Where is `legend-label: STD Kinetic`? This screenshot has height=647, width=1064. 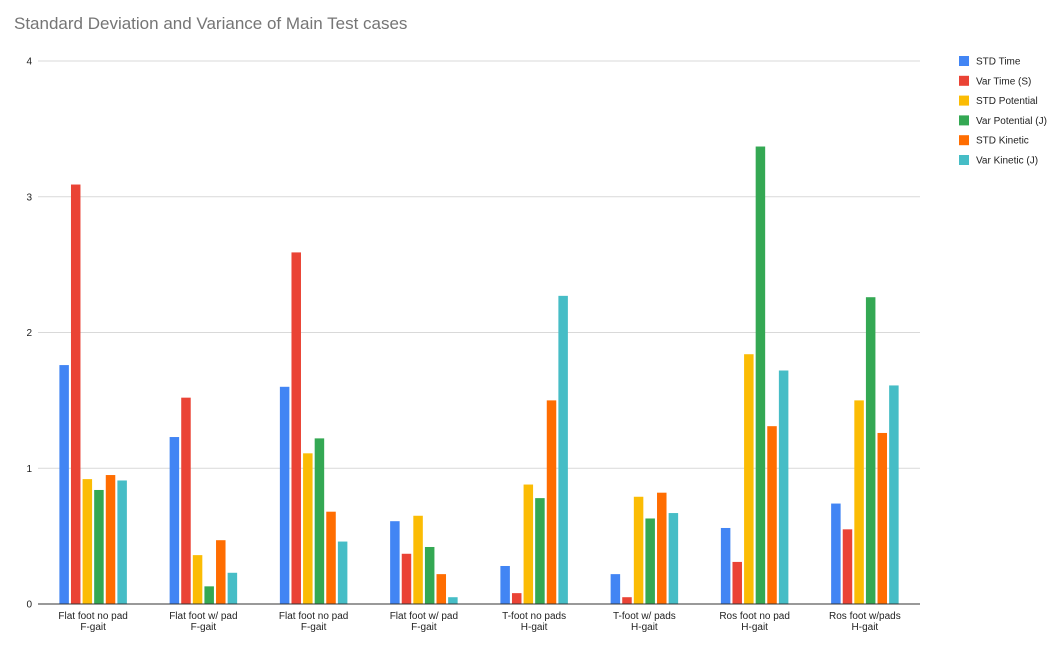 legend-label: STD Kinetic is located at coordinates (1002, 141).